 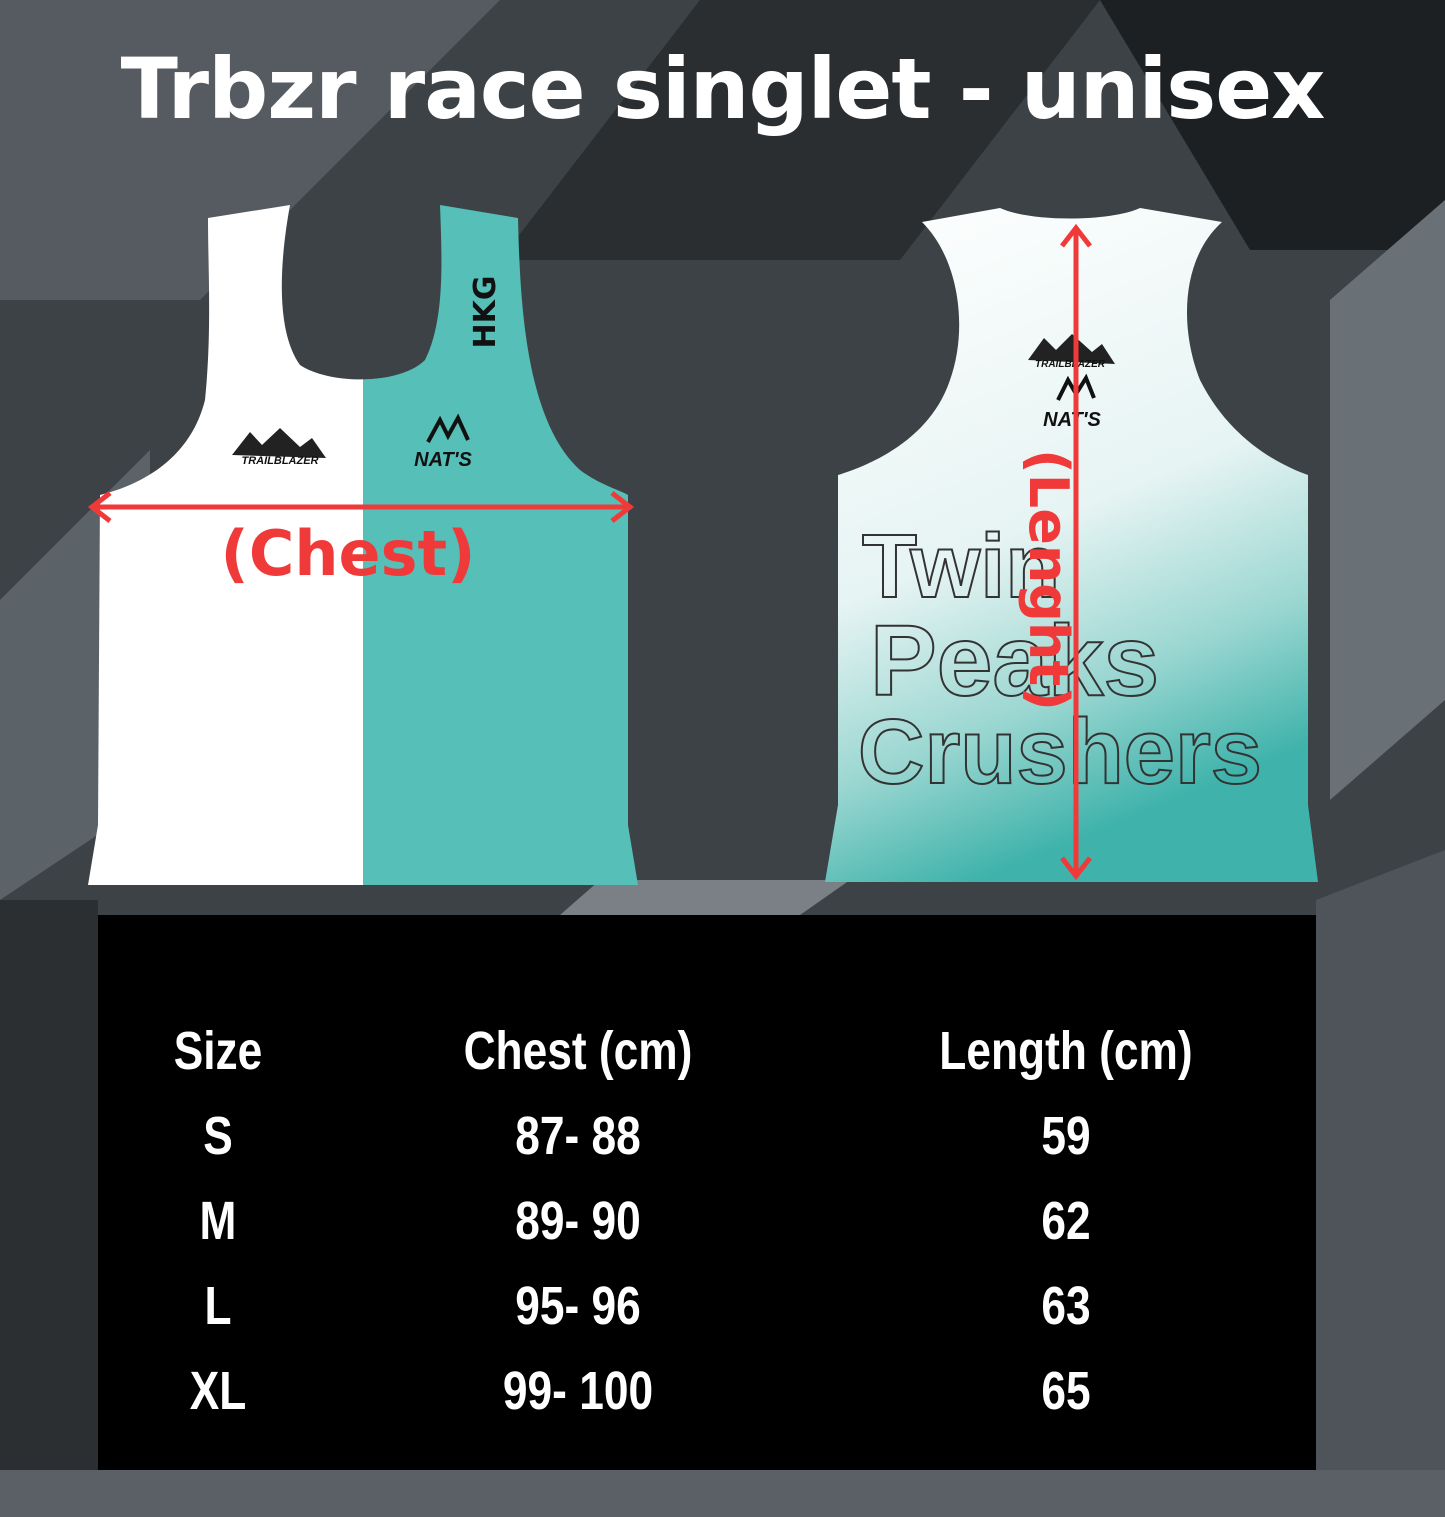 I want to click on chest-label: (Chest), so click(x=348, y=553).